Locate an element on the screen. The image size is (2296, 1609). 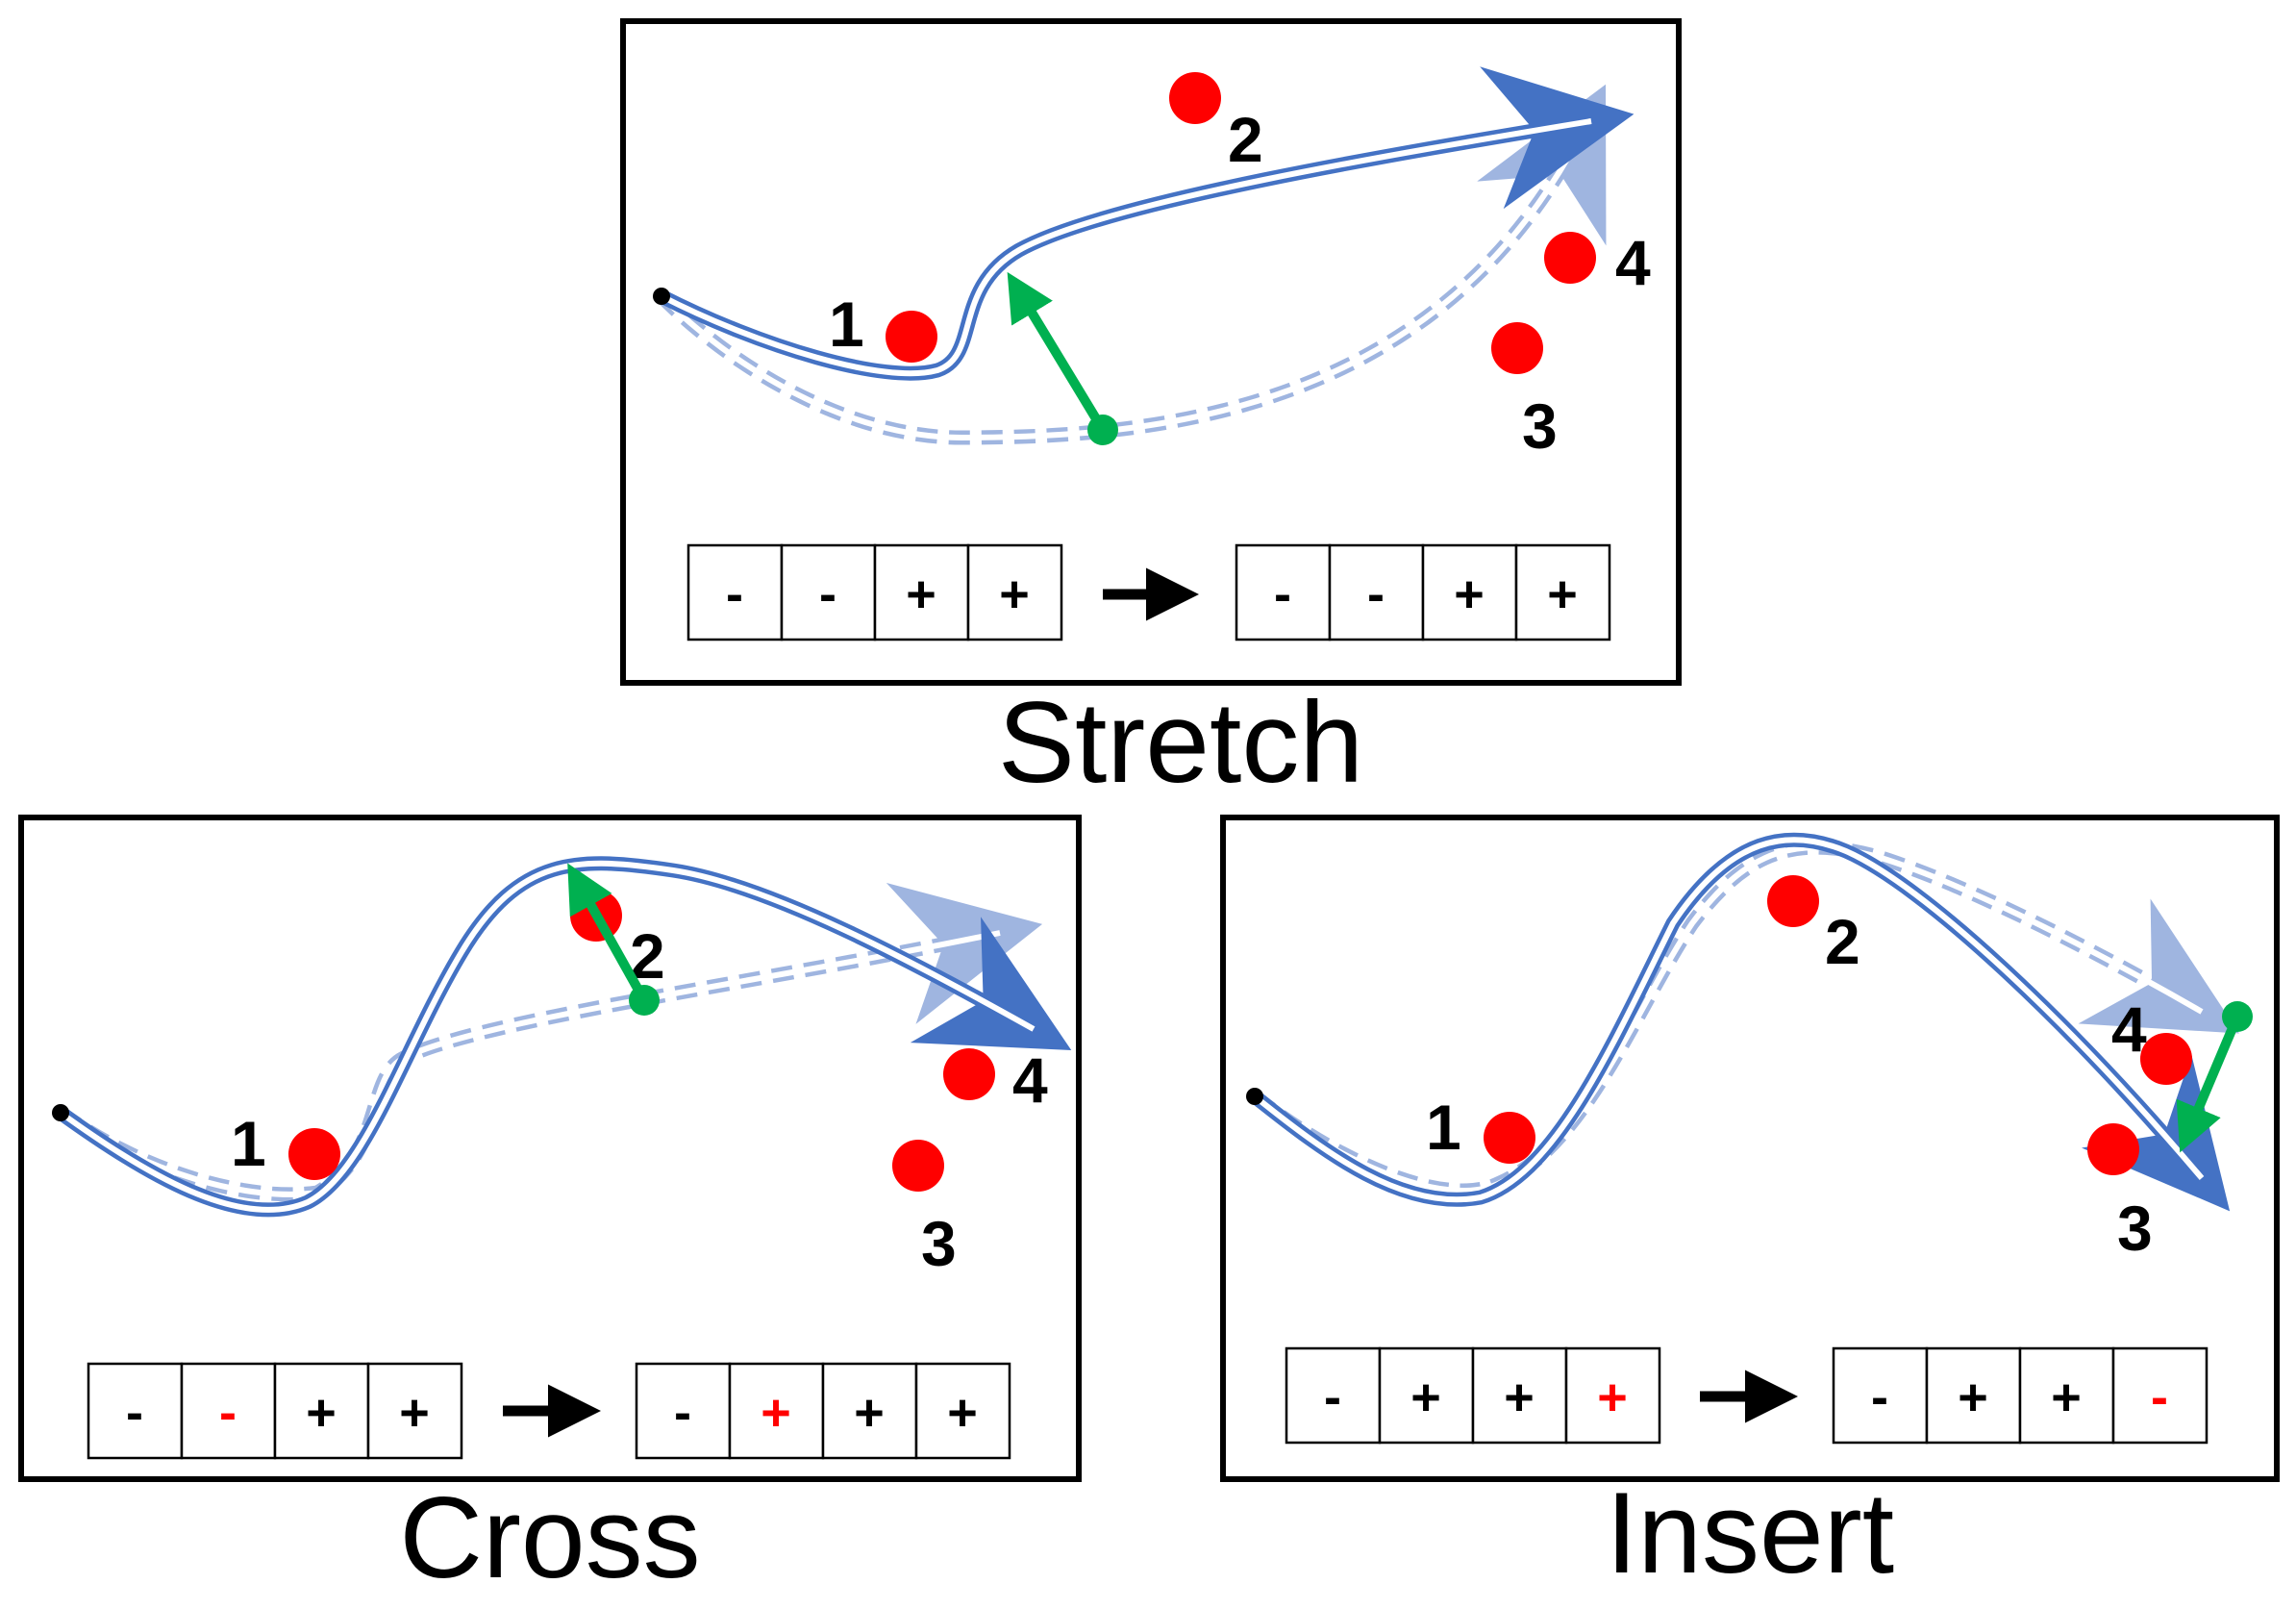
sign-after-2: - is located at coordinates (1376, 594).